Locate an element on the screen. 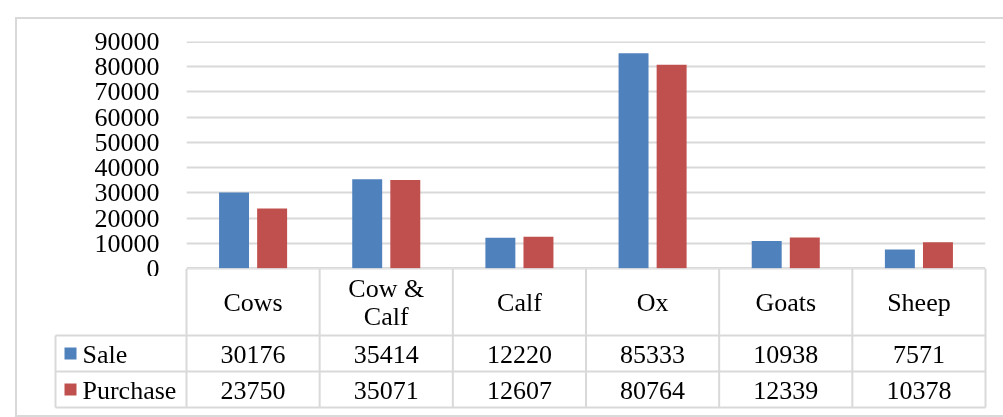 The height and width of the screenshot is (417, 1003). x-tick-label: Cow & Calf is located at coordinates (386, 302).